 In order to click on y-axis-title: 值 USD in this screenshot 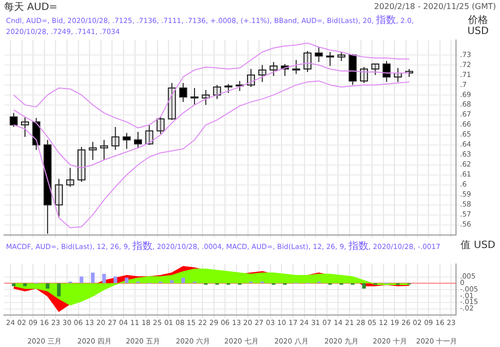, I will do `click(478, 245)`.